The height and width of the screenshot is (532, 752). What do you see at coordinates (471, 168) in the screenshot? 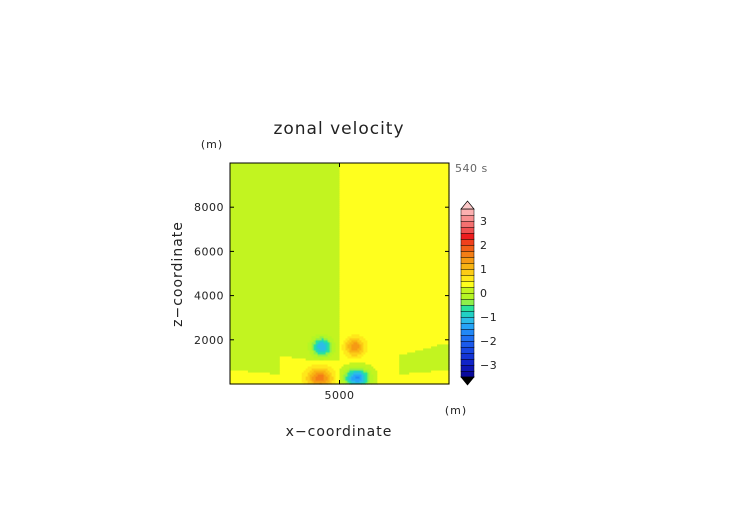
I see `time-label: 540 s` at bounding box center [471, 168].